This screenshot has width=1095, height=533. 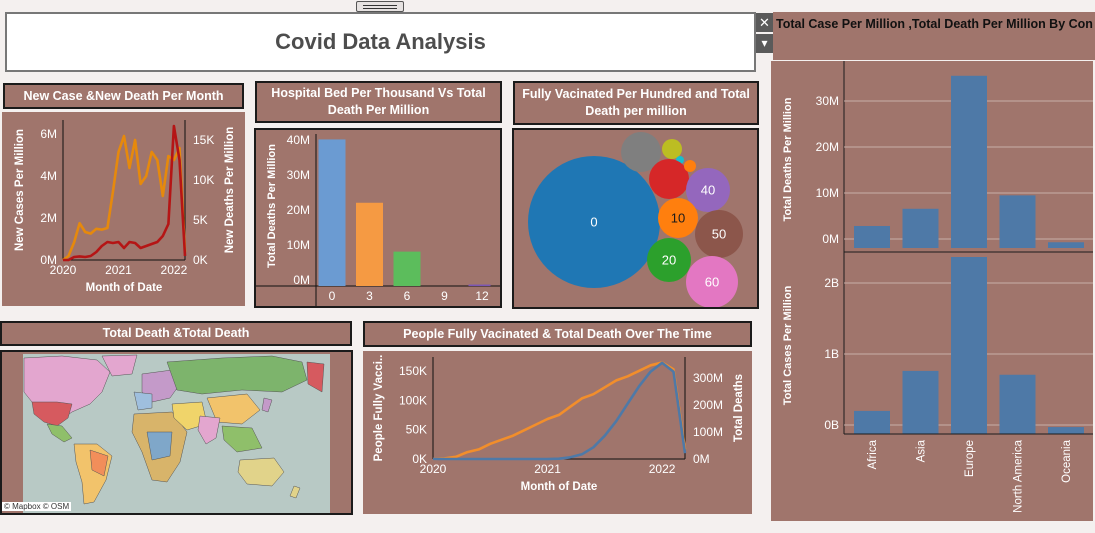 I want to click on map-region-western-europe, so click(x=143, y=401).